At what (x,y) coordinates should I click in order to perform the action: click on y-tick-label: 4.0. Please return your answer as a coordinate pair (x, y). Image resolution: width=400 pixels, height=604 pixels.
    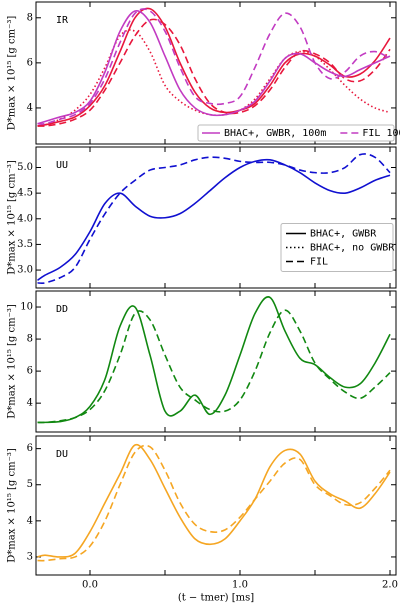
    Looking at the image, I should click on (25, 218).